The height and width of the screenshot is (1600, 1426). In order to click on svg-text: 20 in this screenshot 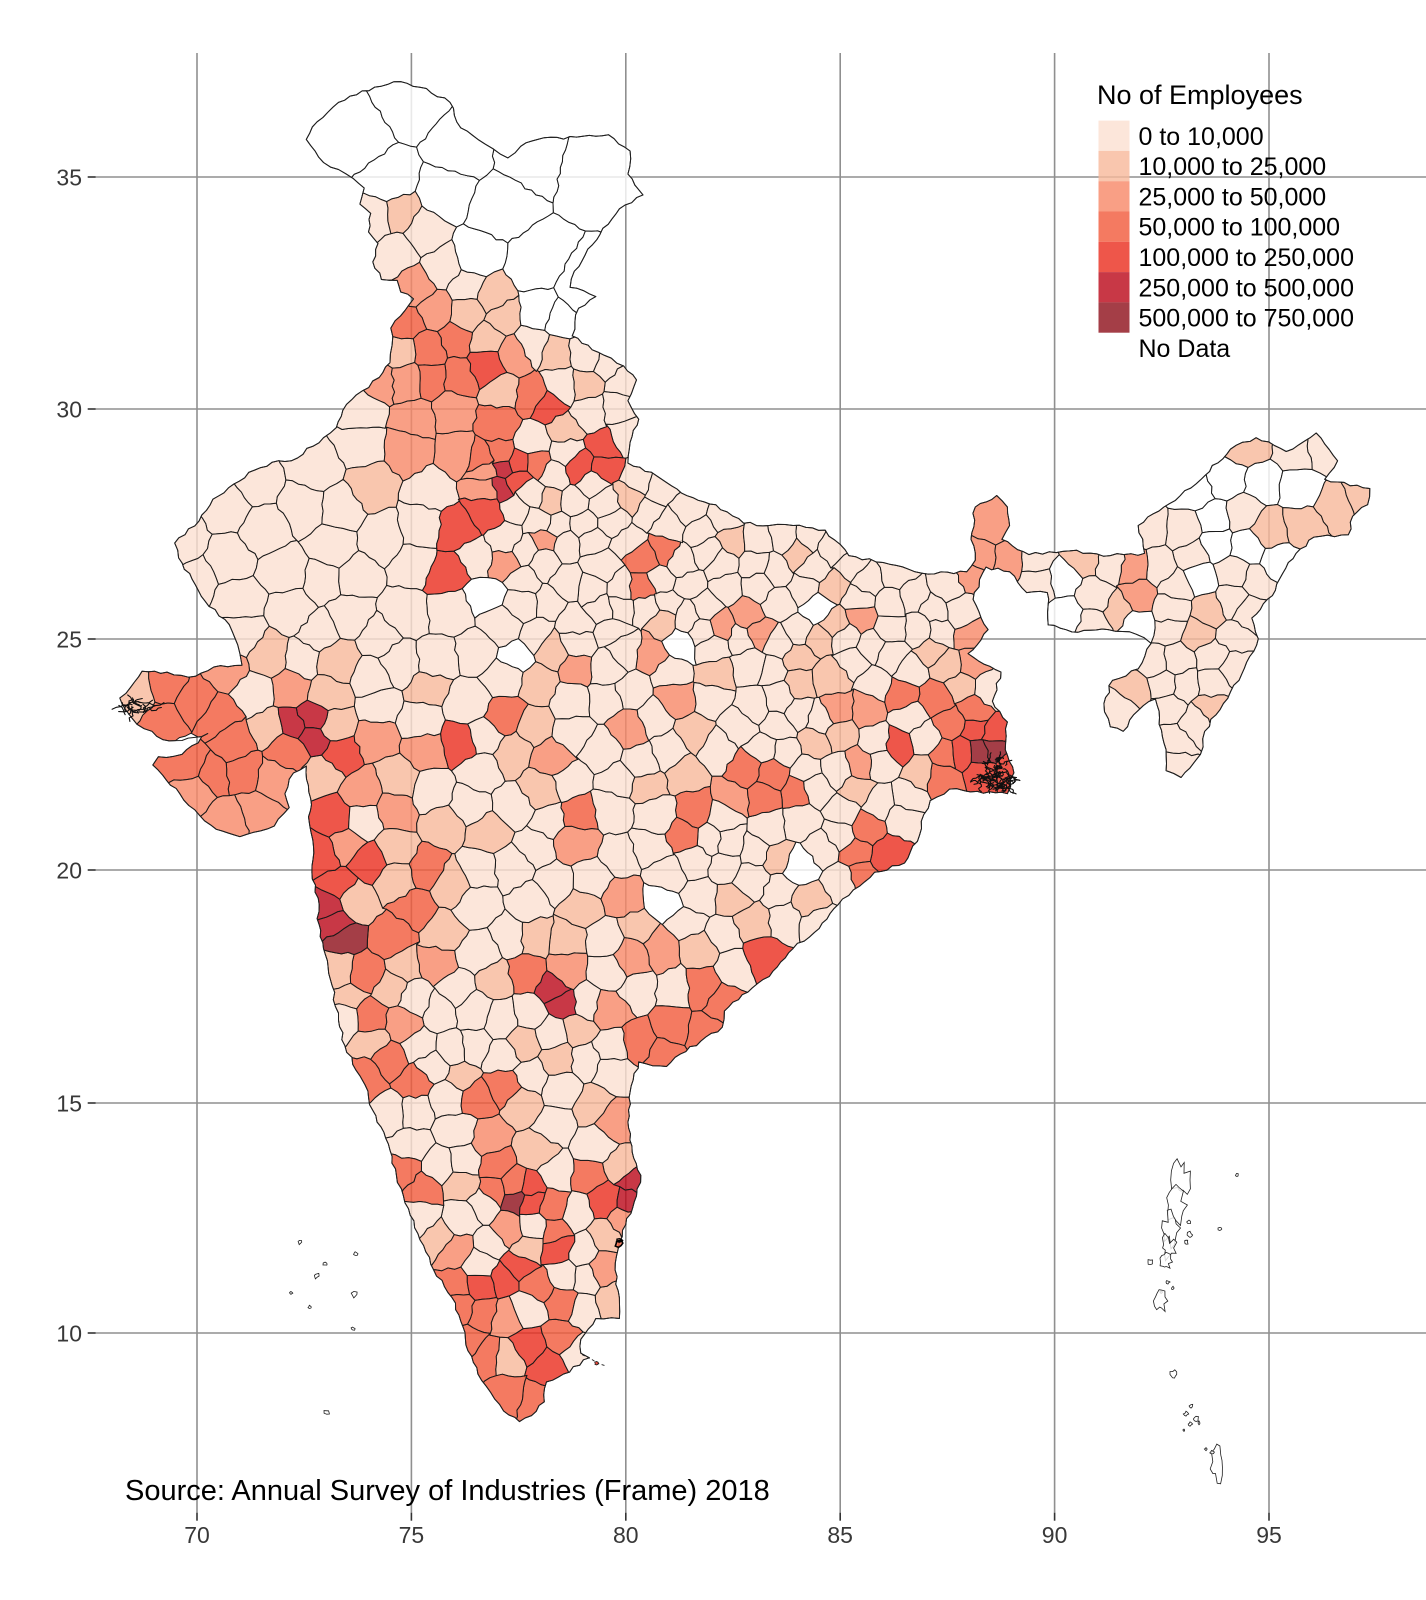, I will do `click(69, 870)`.